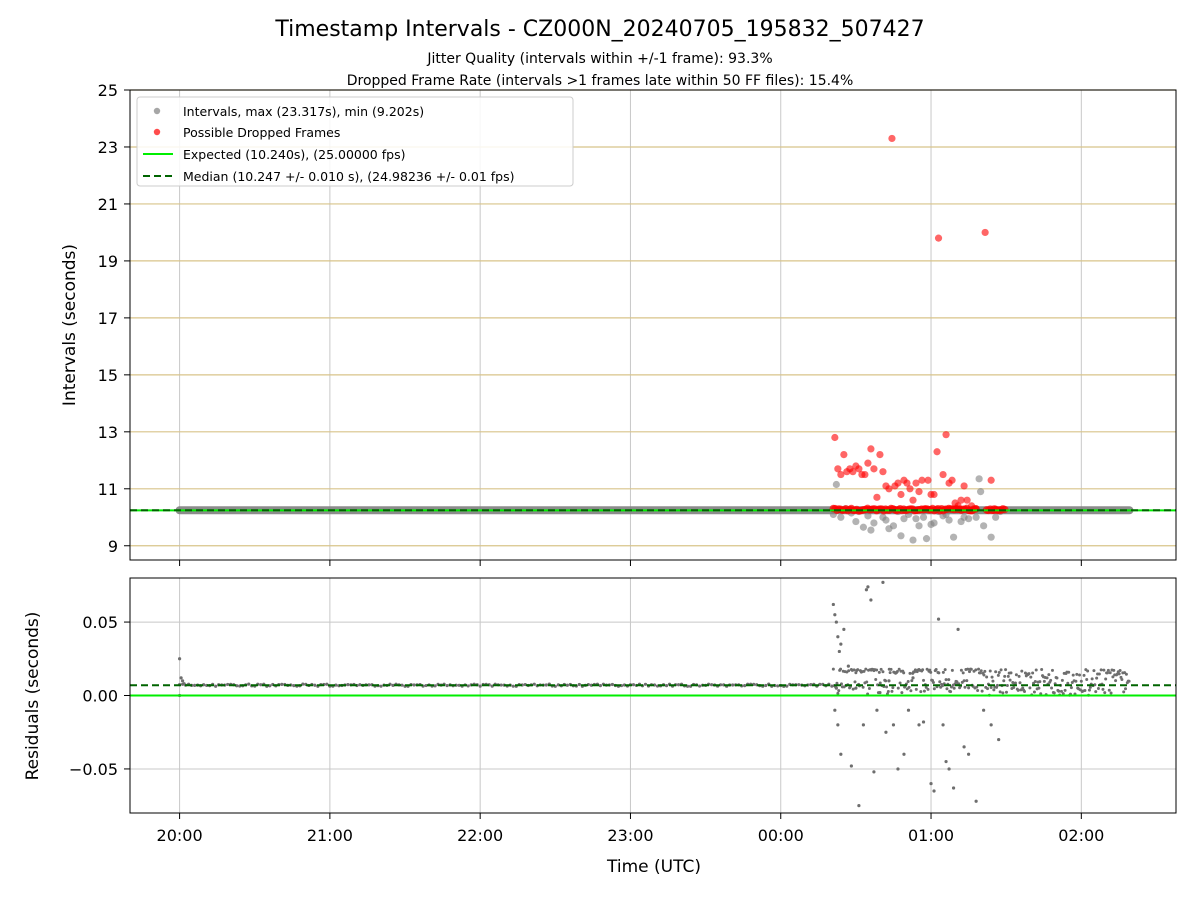 Image resolution: width=1200 pixels, height=900 pixels. Describe the element at coordinates (100, 622) in the screenshot. I see `bottom-y-tick-label: 0.05` at that location.